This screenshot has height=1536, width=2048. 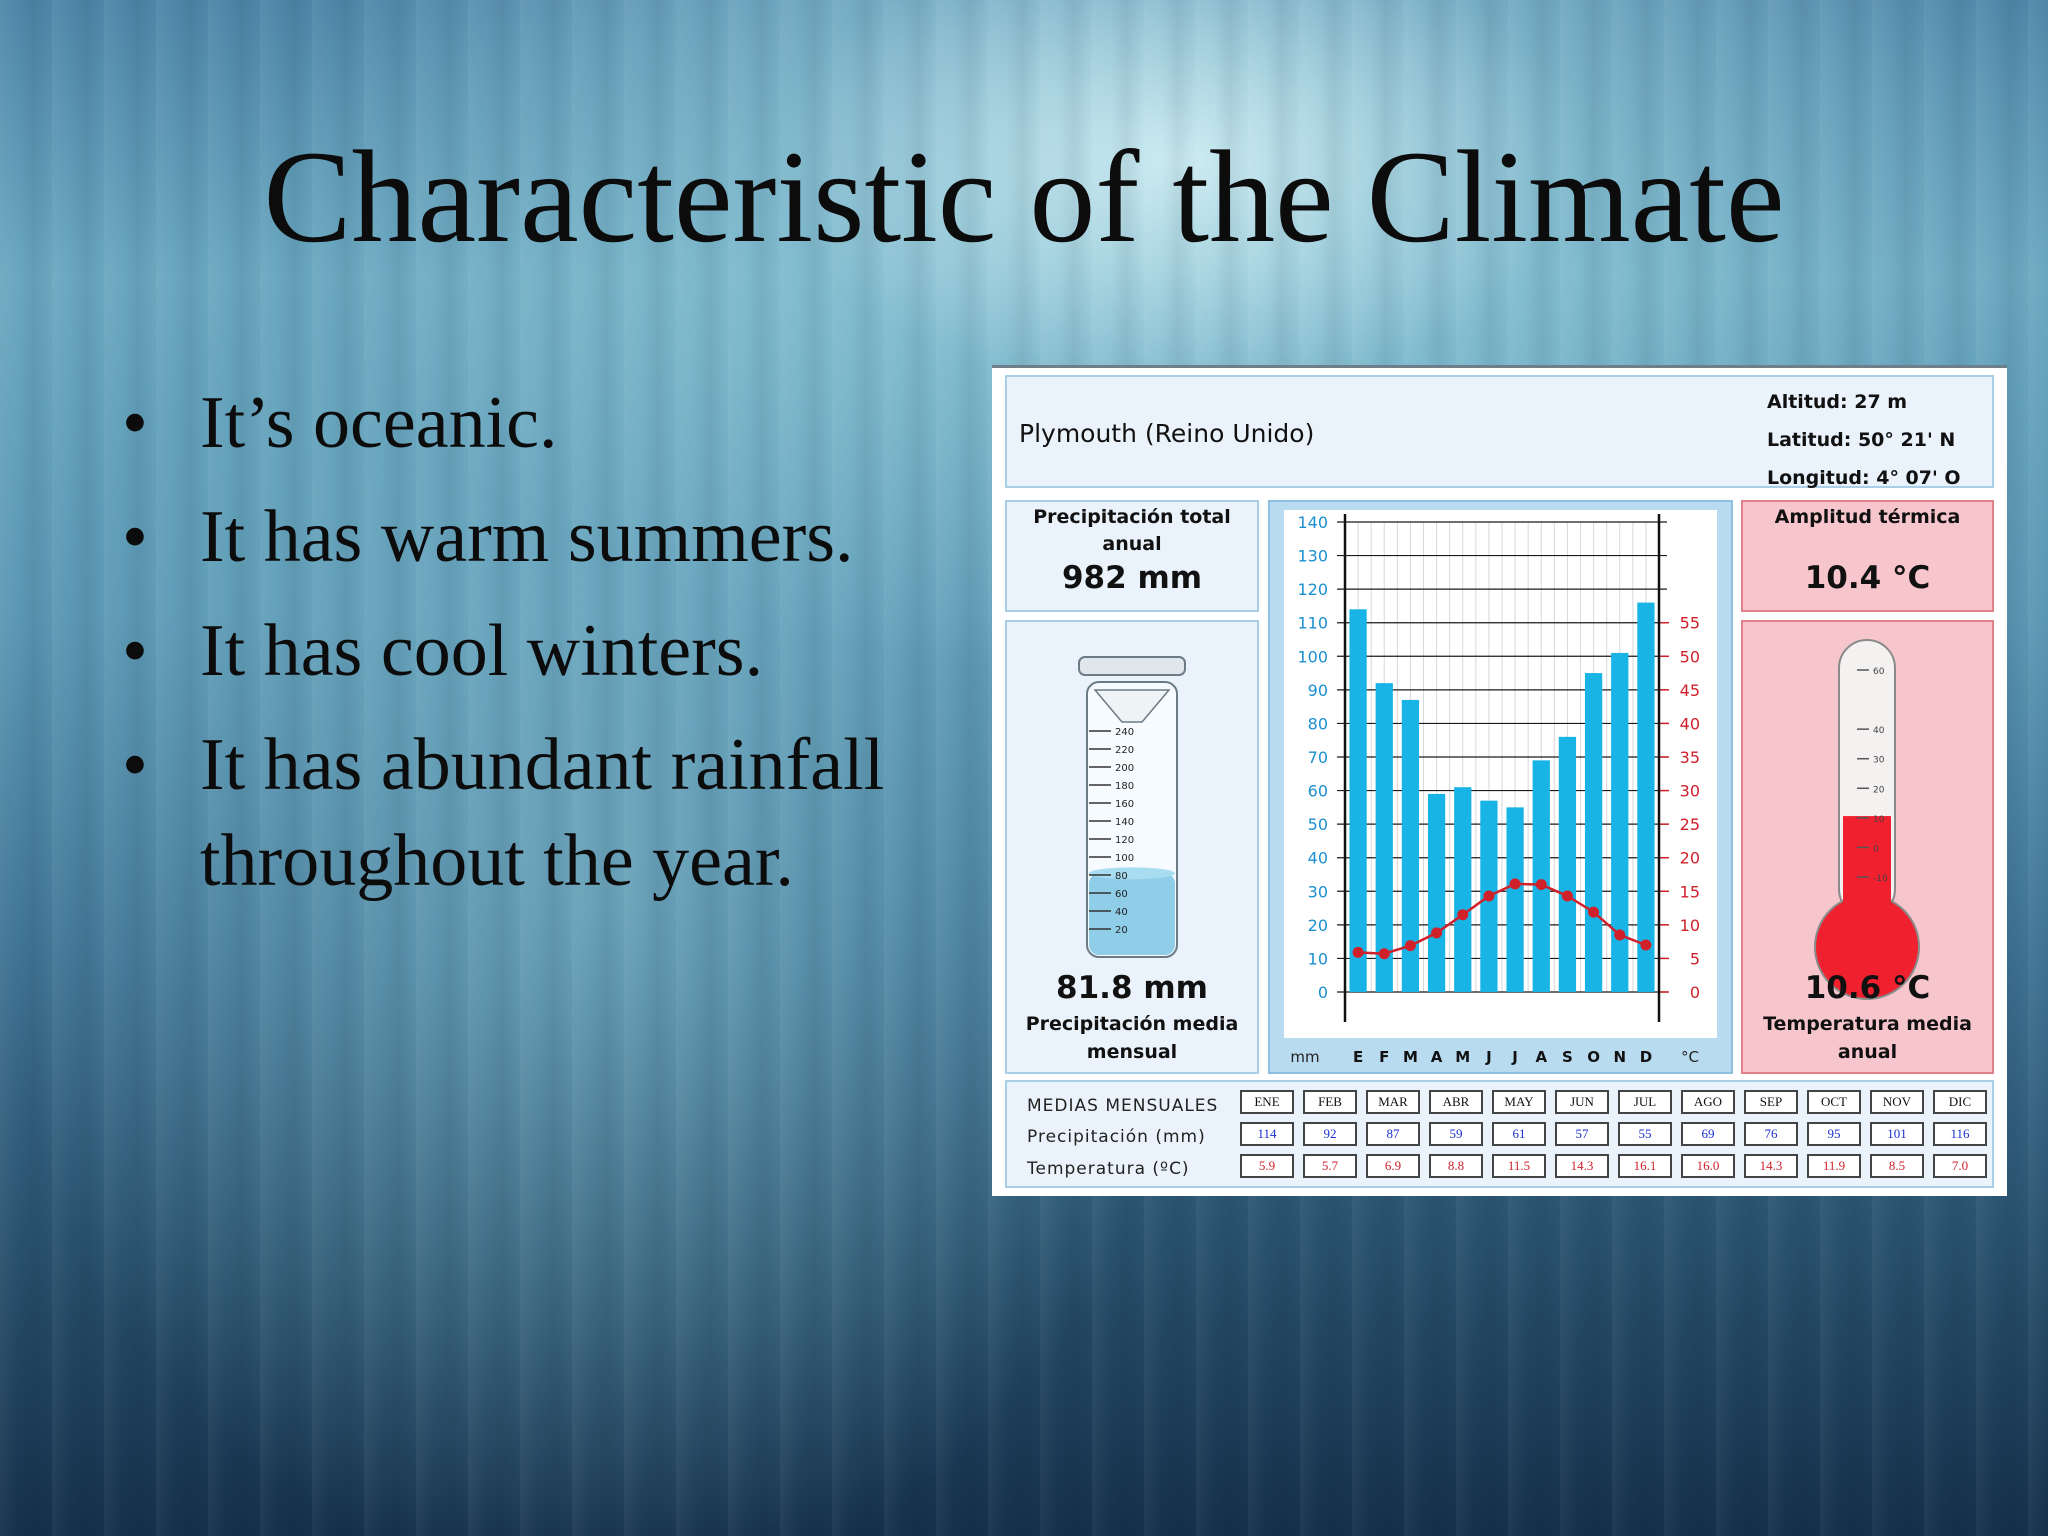 What do you see at coordinates (1864, 478) in the screenshot?
I see `station-longitude: Longitud: 4° 07' O` at bounding box center [1864, 478].